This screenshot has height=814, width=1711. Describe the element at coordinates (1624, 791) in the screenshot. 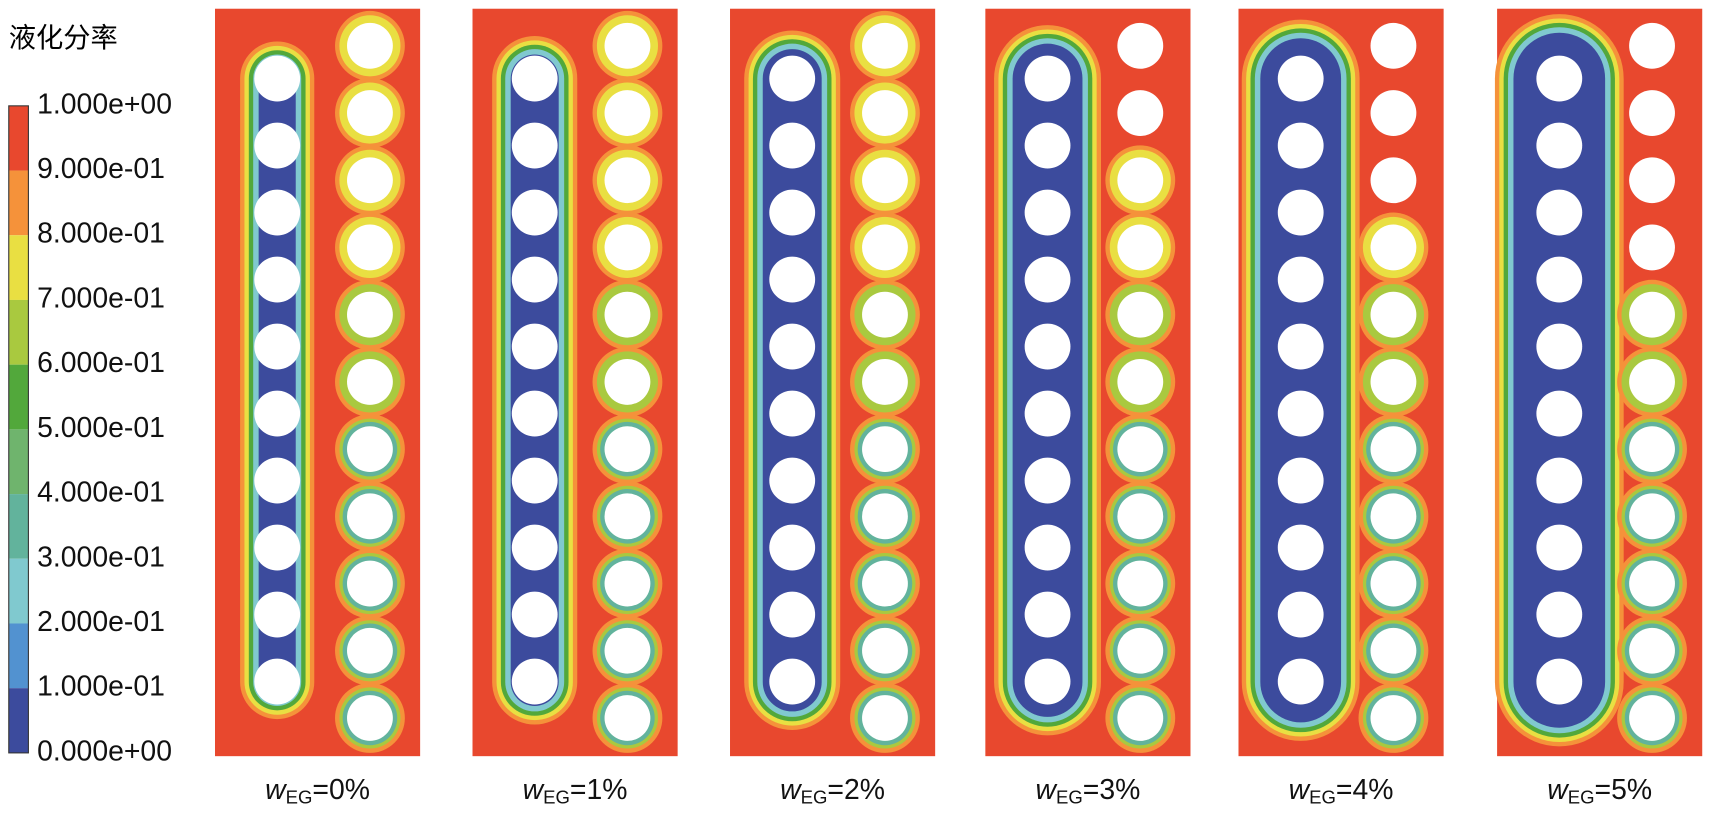

I see `panel-value: =5%` at that location.